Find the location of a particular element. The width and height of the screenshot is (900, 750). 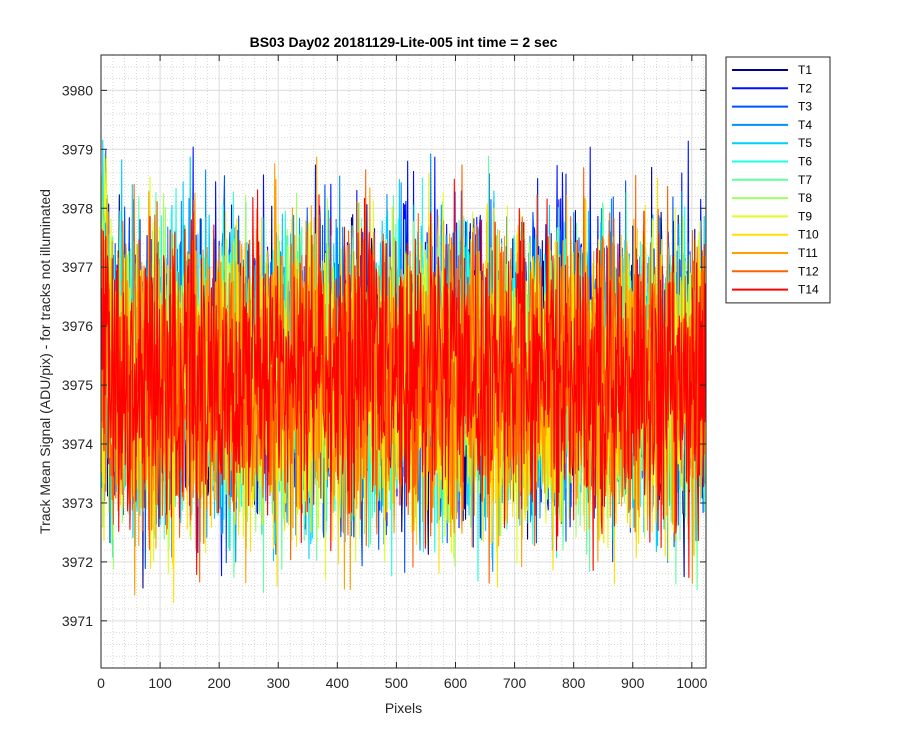

x-tick-label: 800 is located at coordinates (574, 683).